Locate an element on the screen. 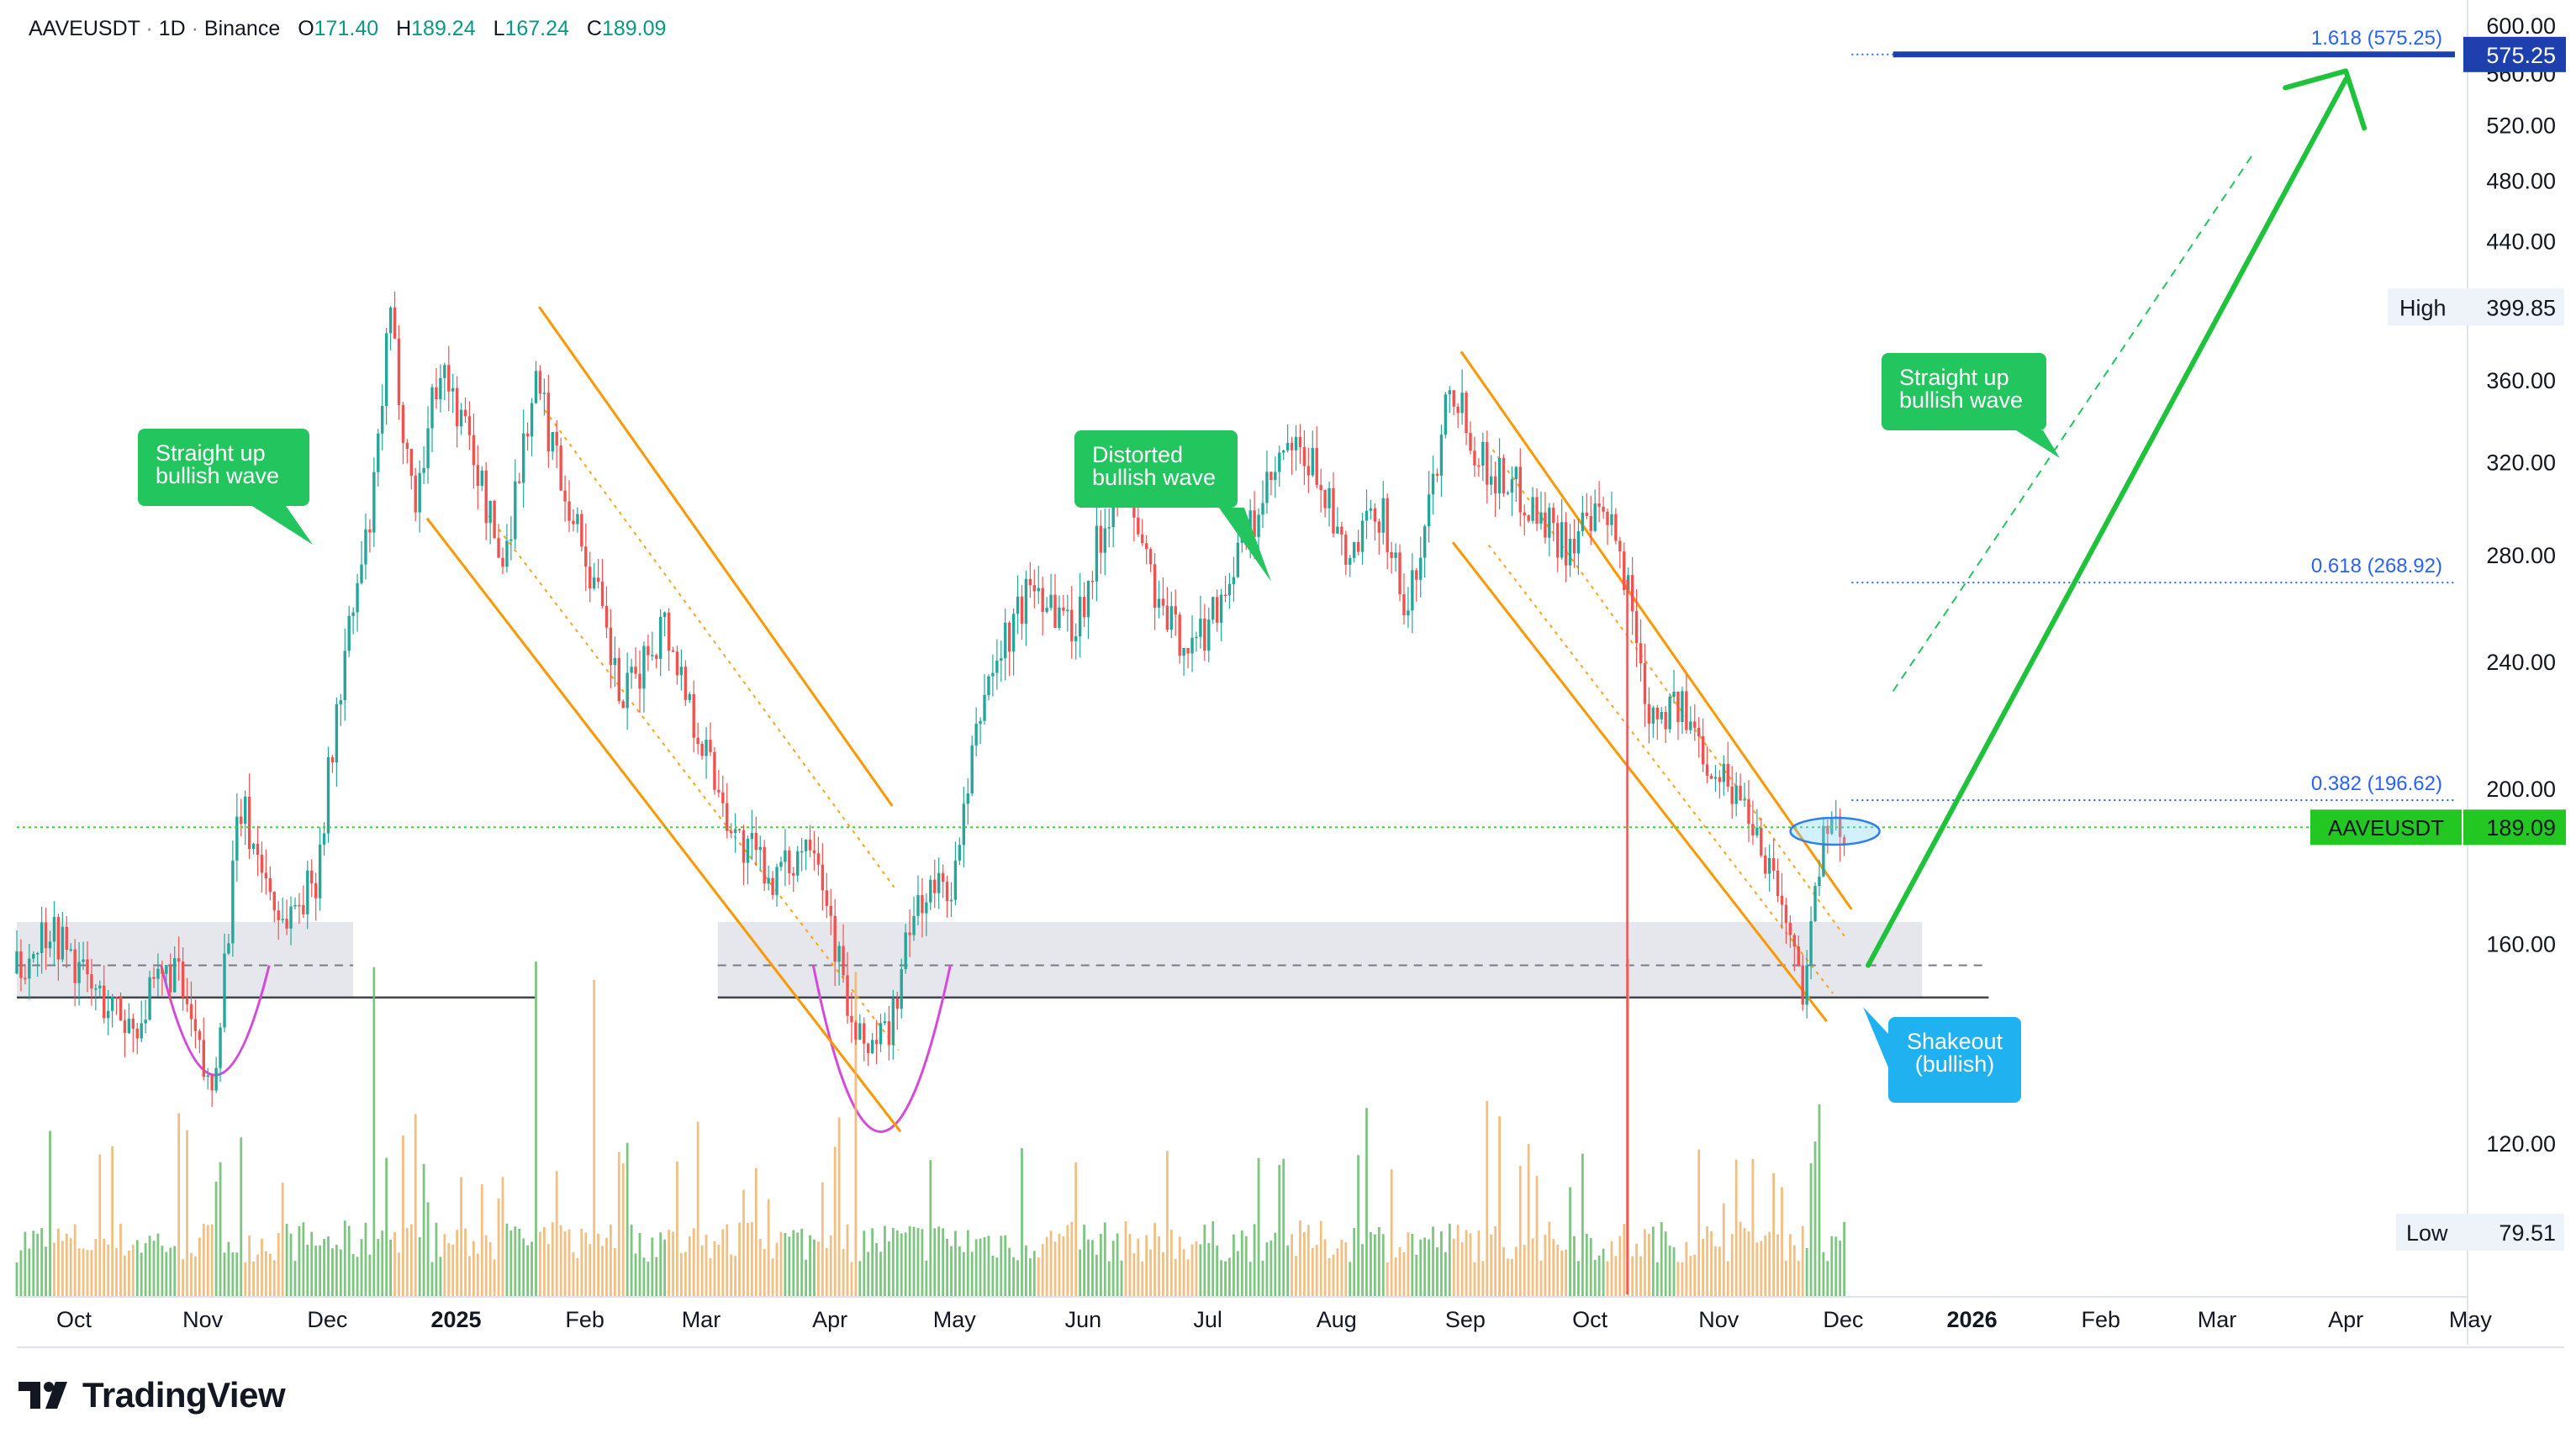 Image resolution: width=2576 pixels, height=1444 pixels. time-tick-label: Mar is located at coordinates (701, 1319).